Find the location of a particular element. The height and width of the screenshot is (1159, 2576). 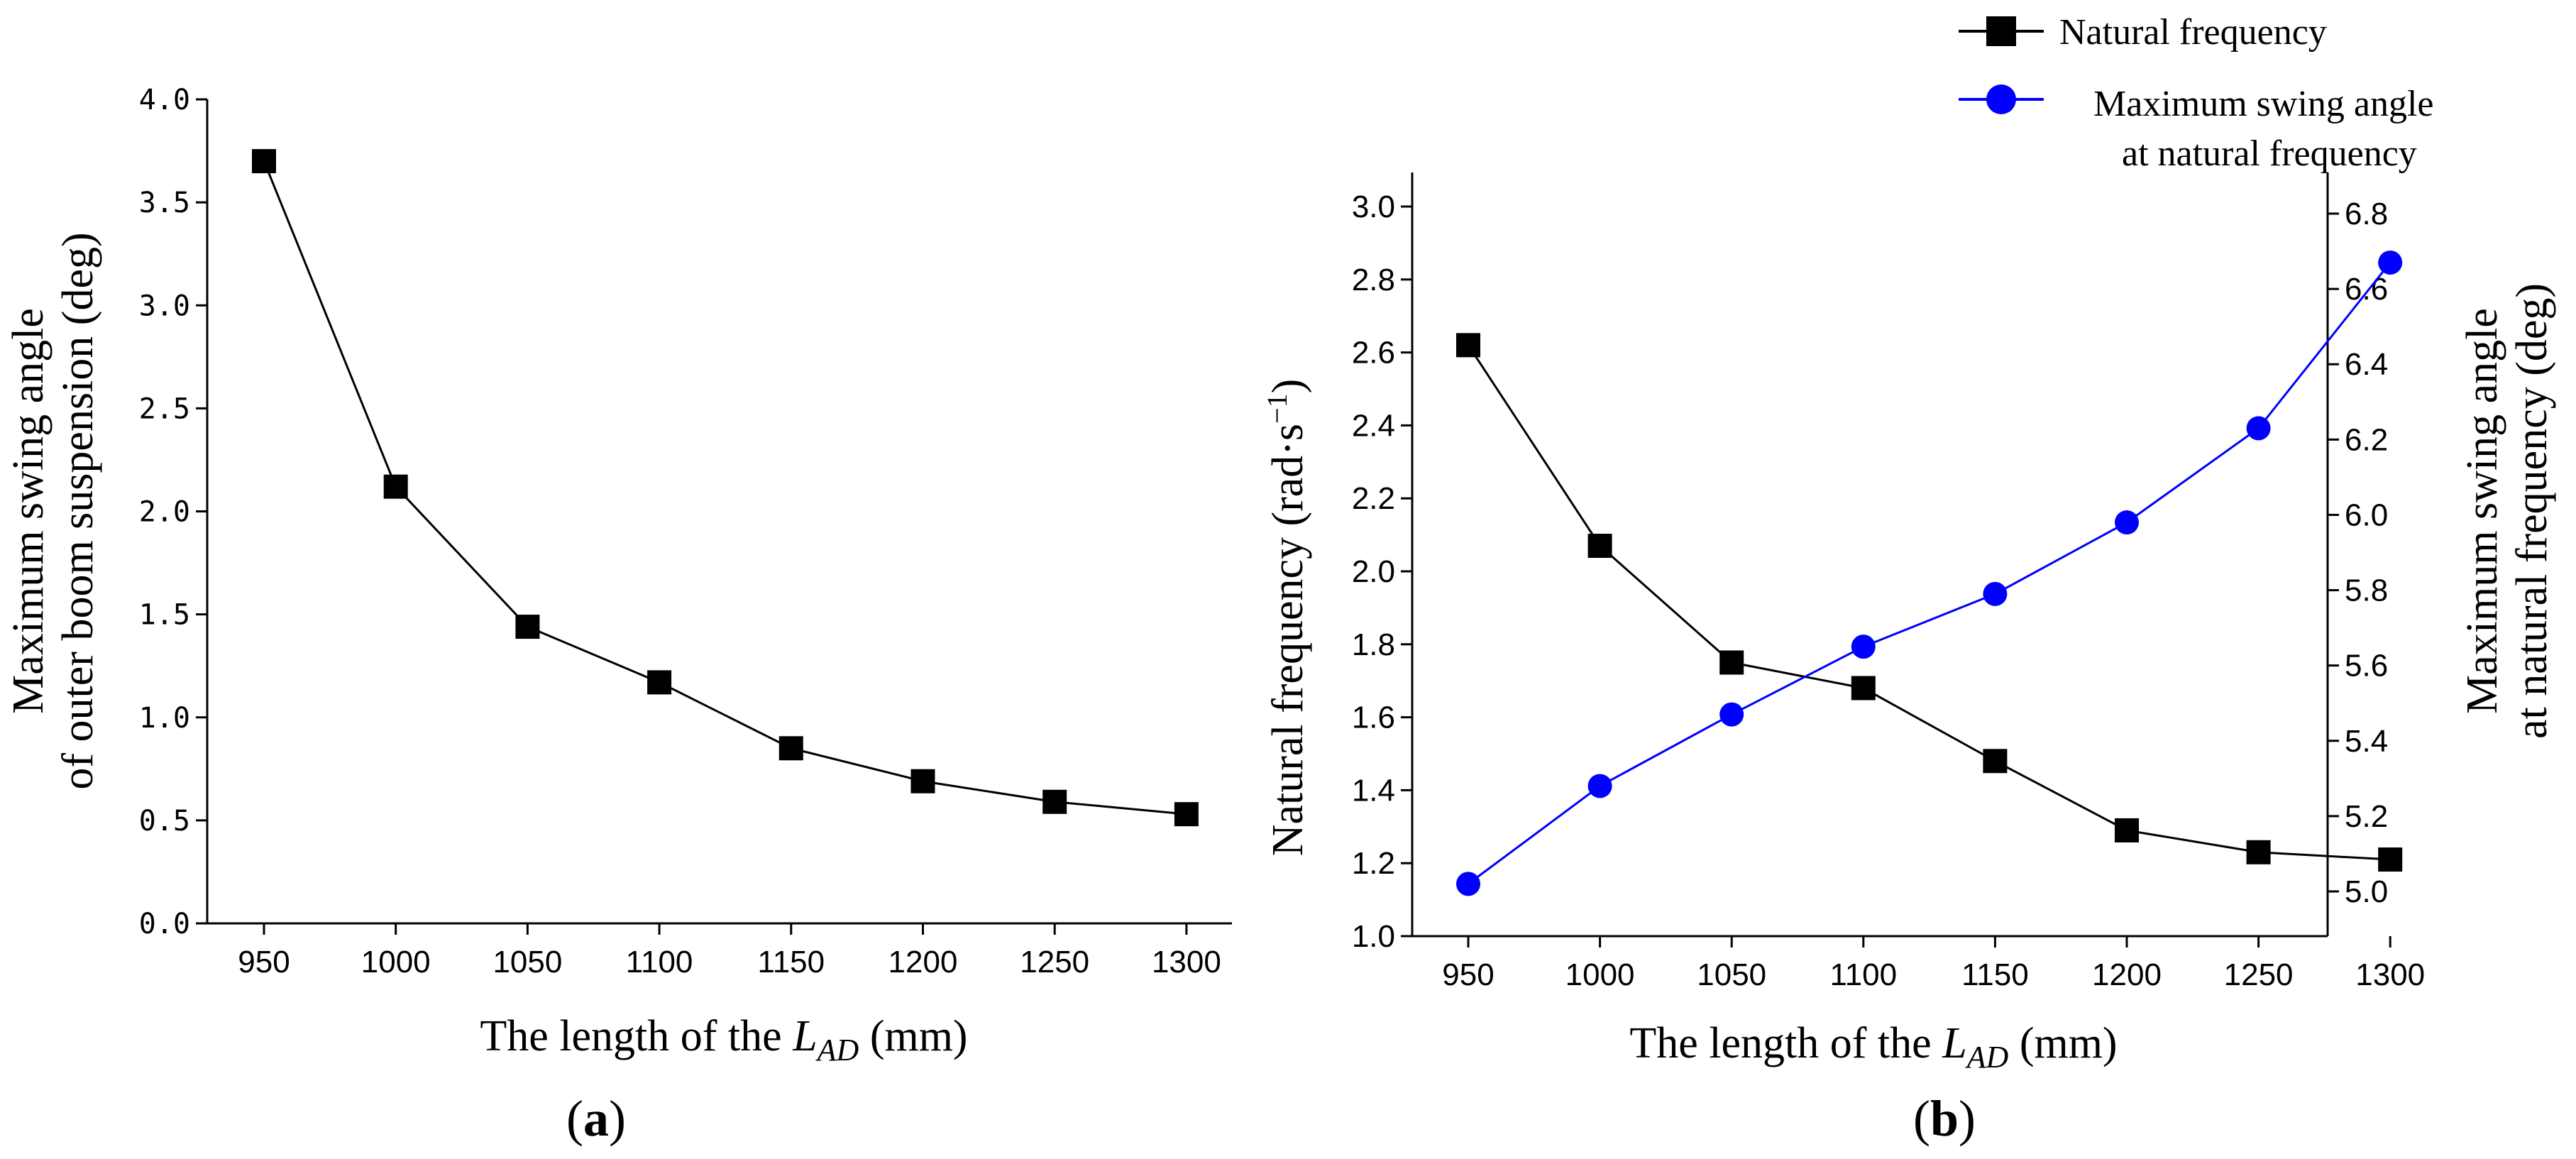

y-right-tick-label: 6.6 is located at coordinates (2366, 289).